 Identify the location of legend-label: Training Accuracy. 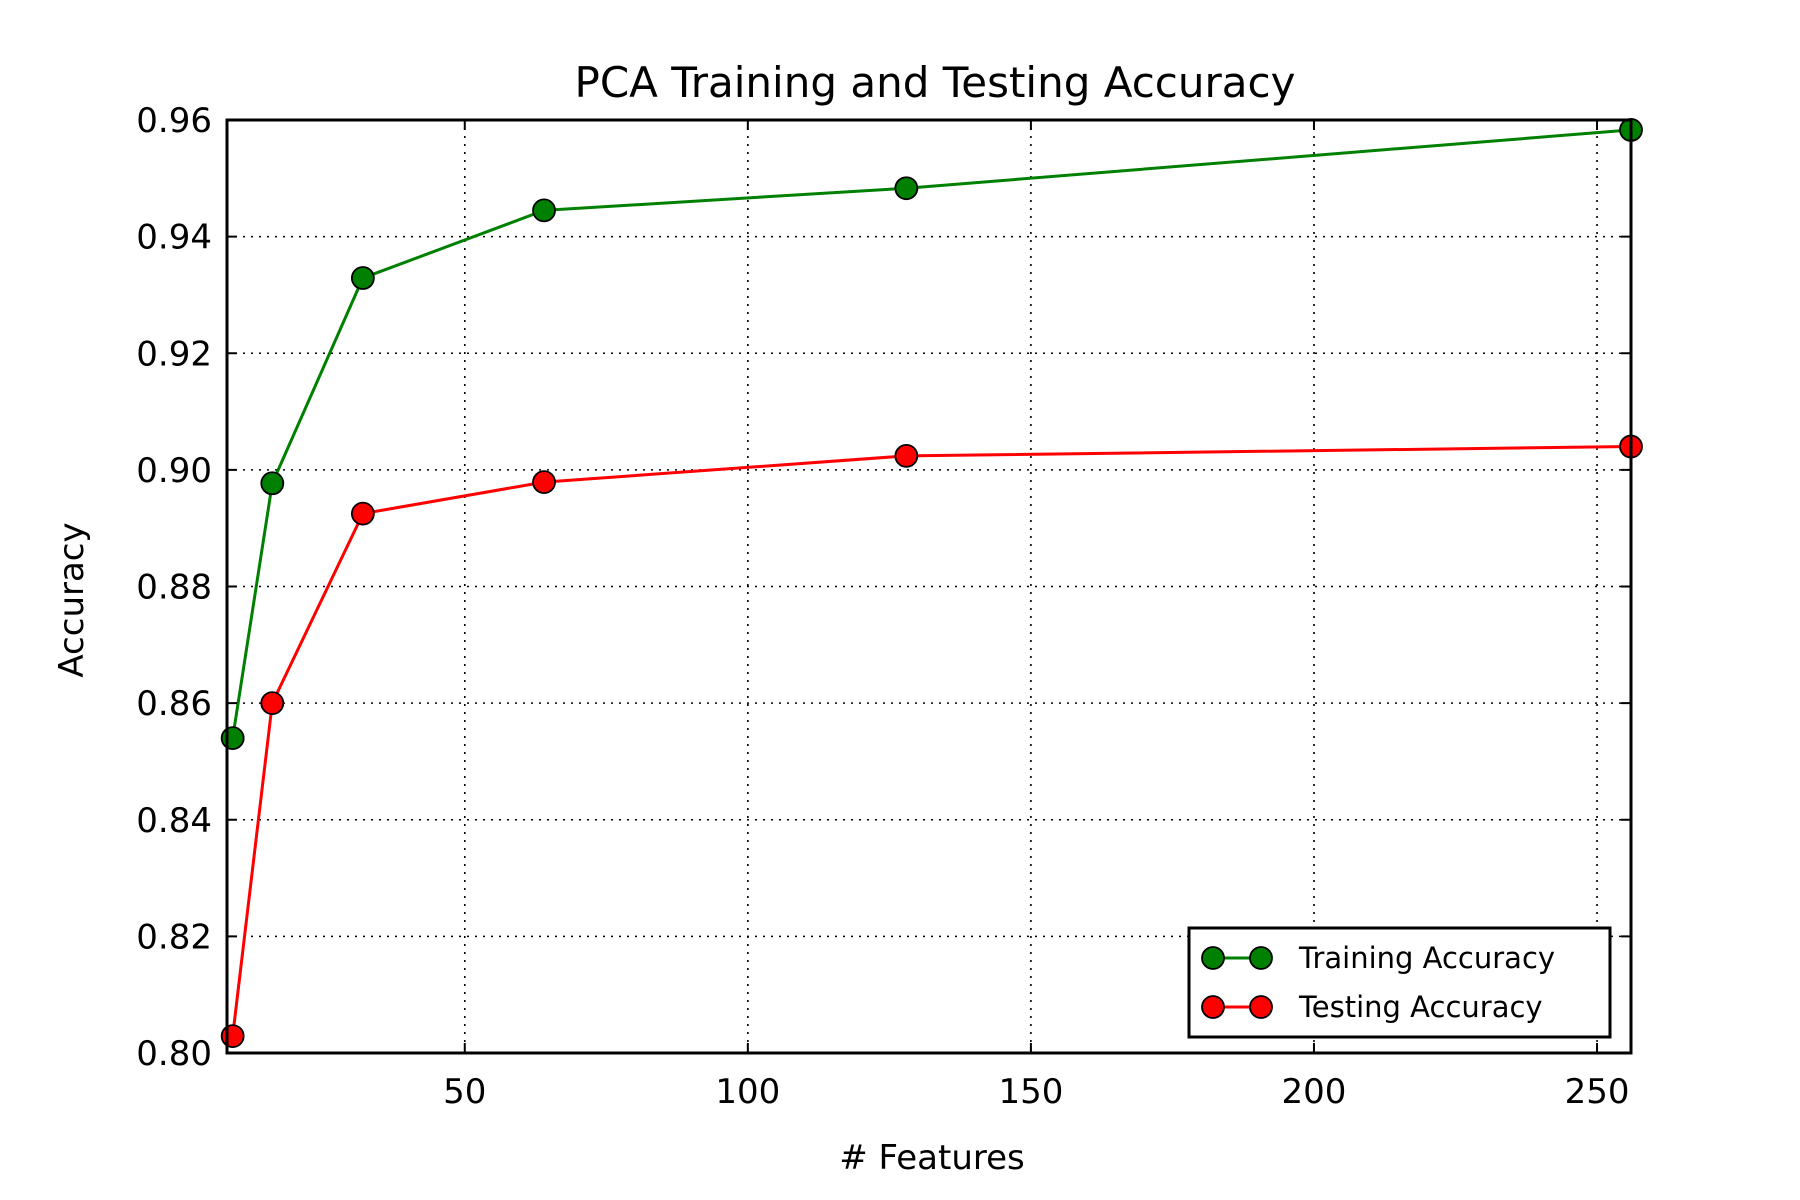
(1426, 958).